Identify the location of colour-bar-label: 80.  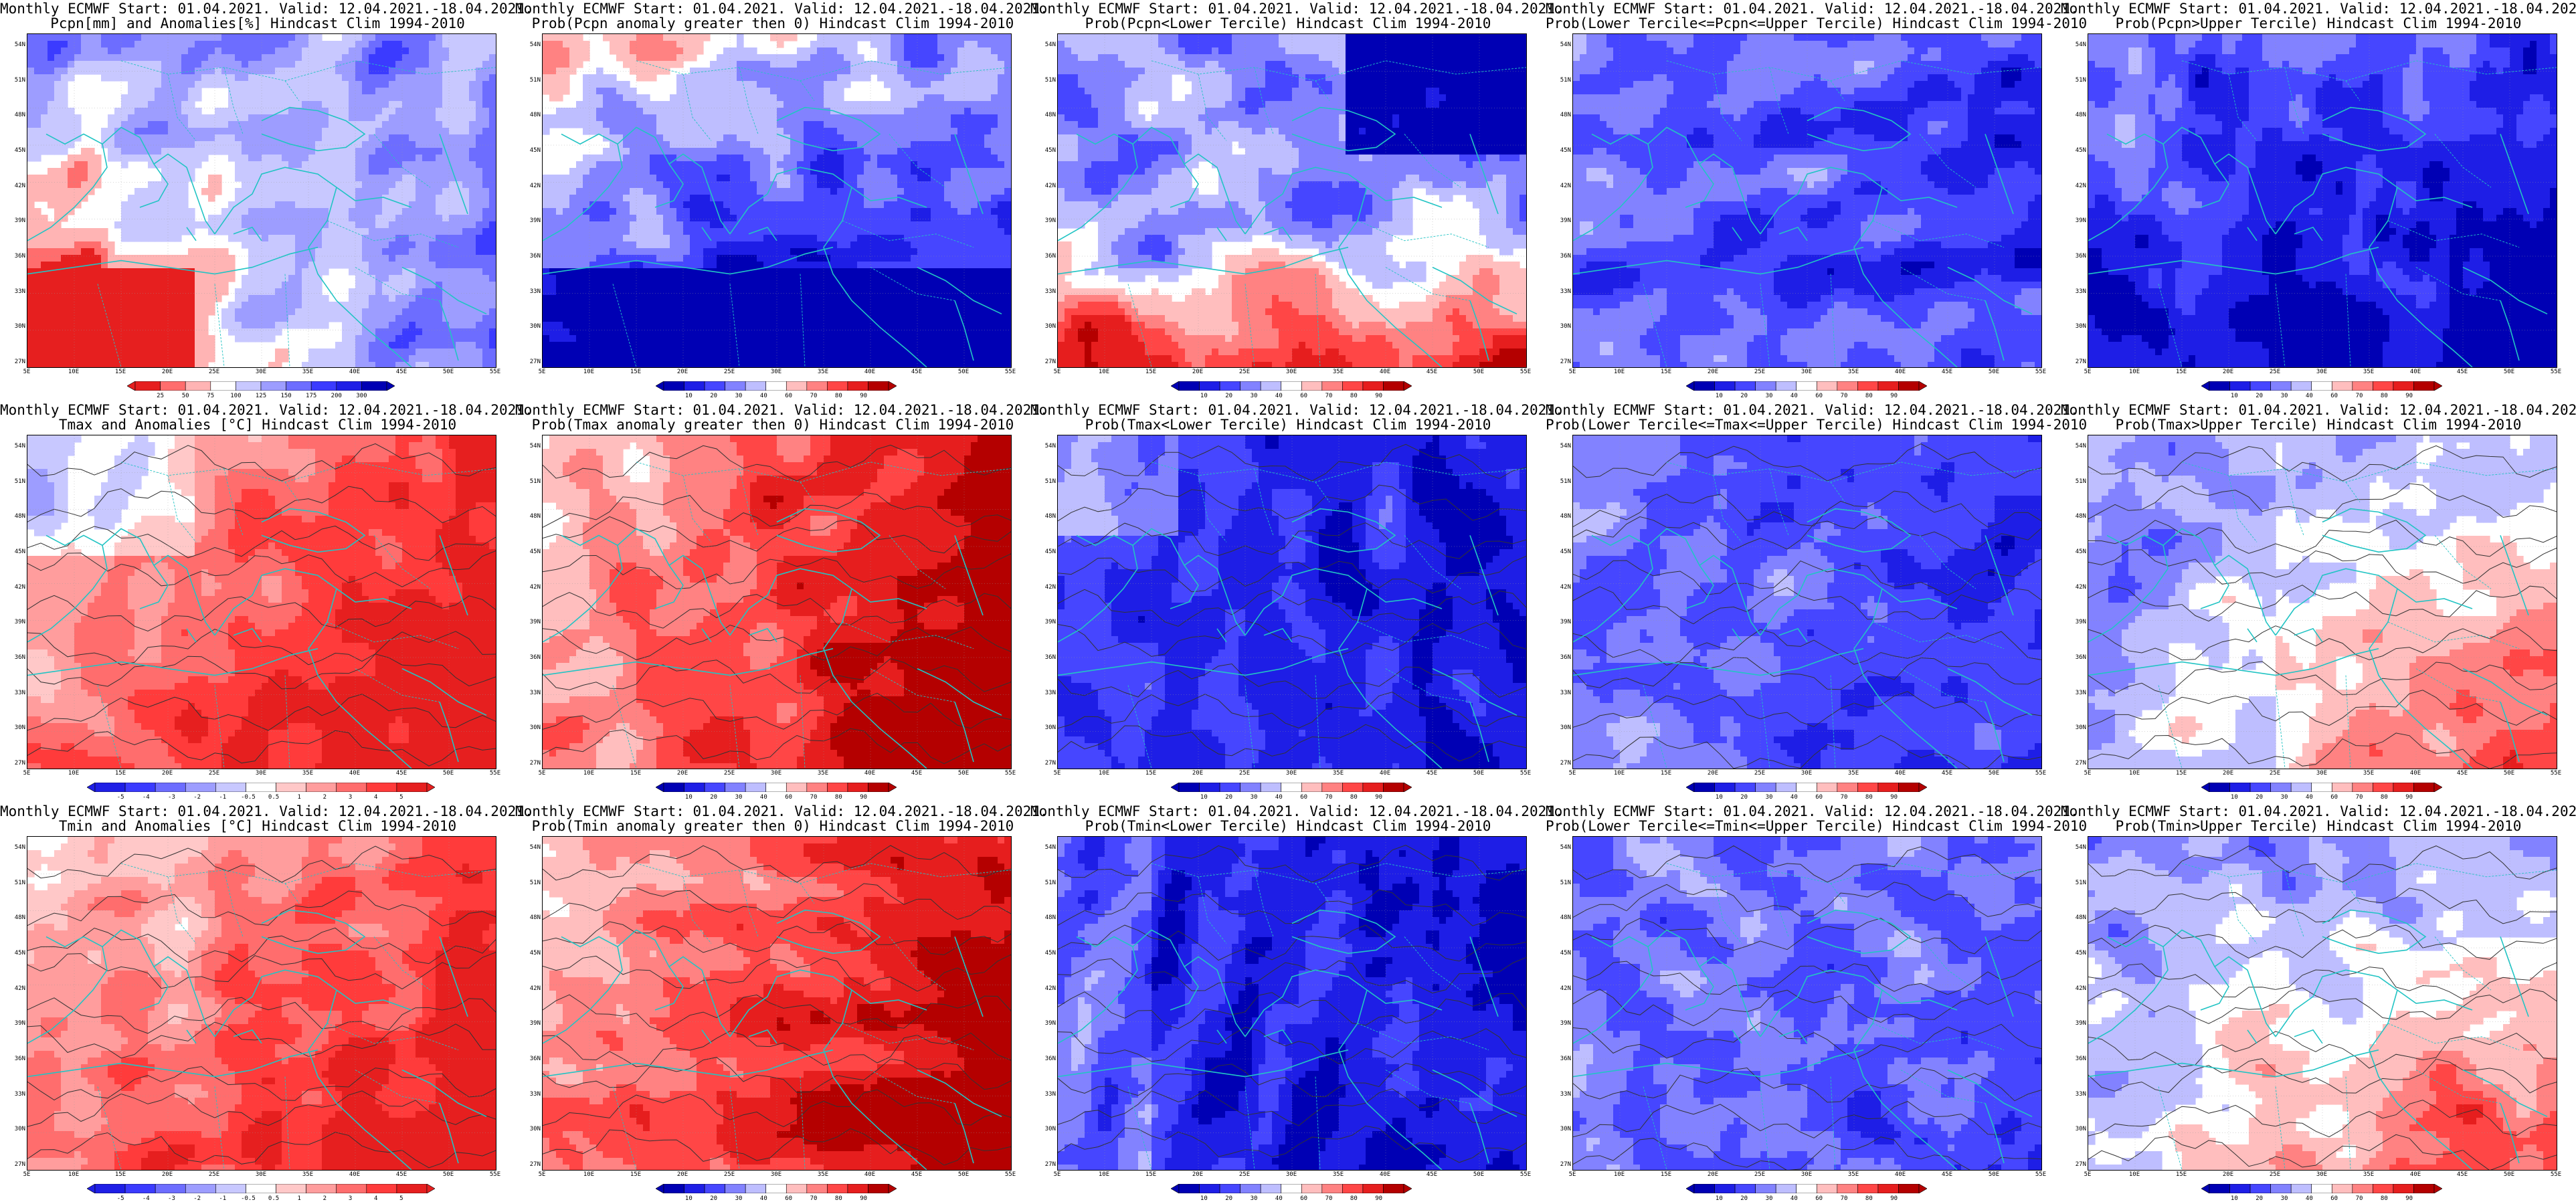
(1353, 1198).